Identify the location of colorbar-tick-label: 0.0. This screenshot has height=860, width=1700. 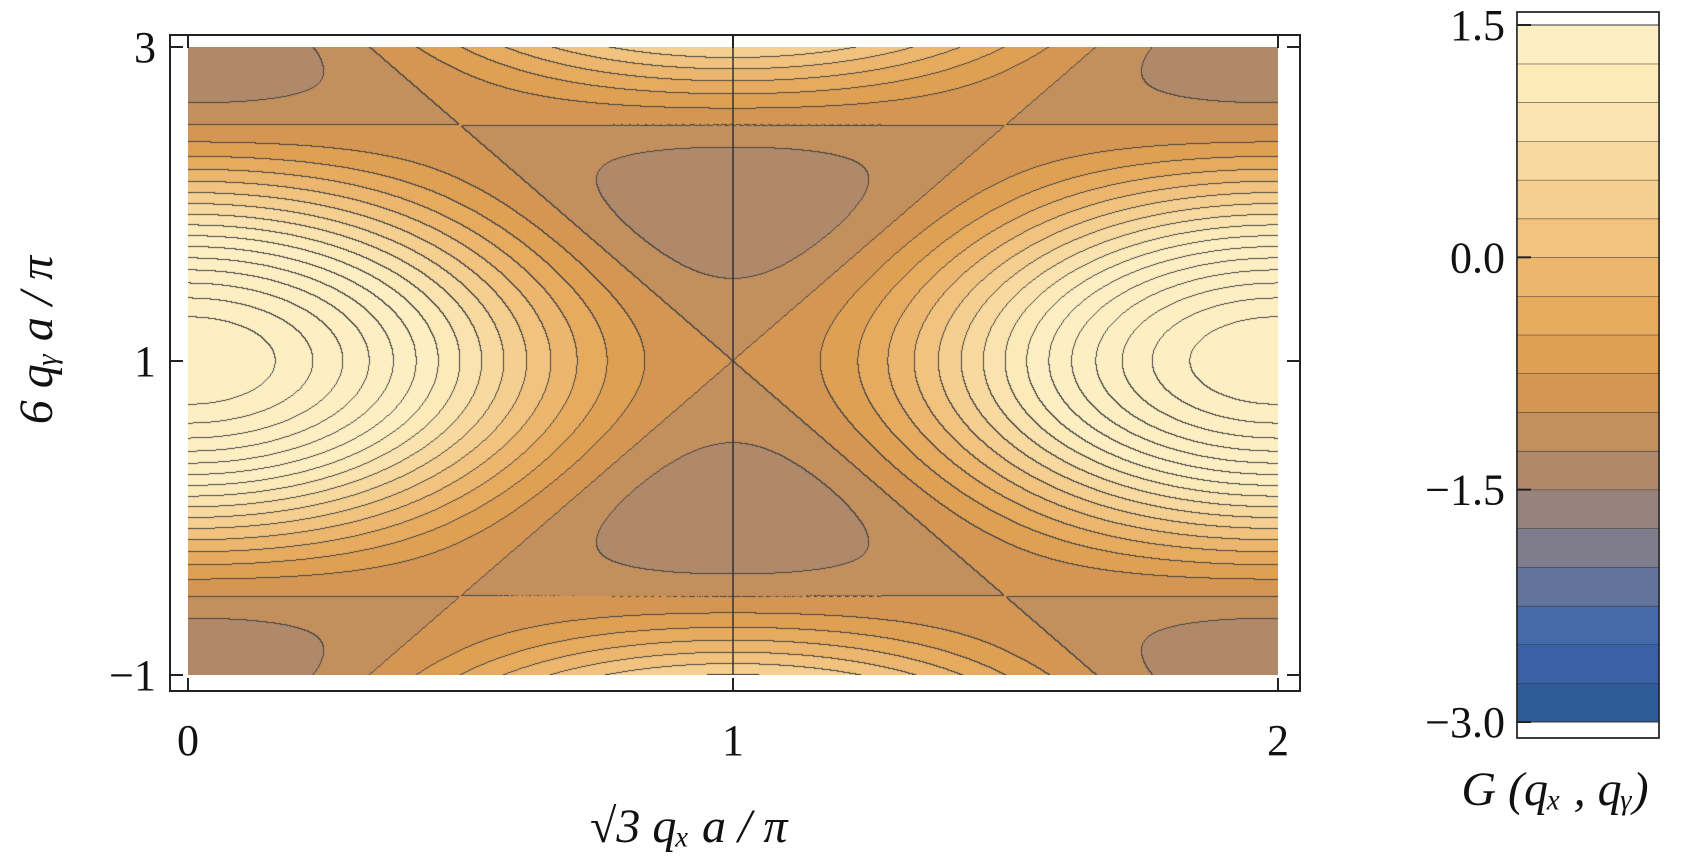
(1477, 257).